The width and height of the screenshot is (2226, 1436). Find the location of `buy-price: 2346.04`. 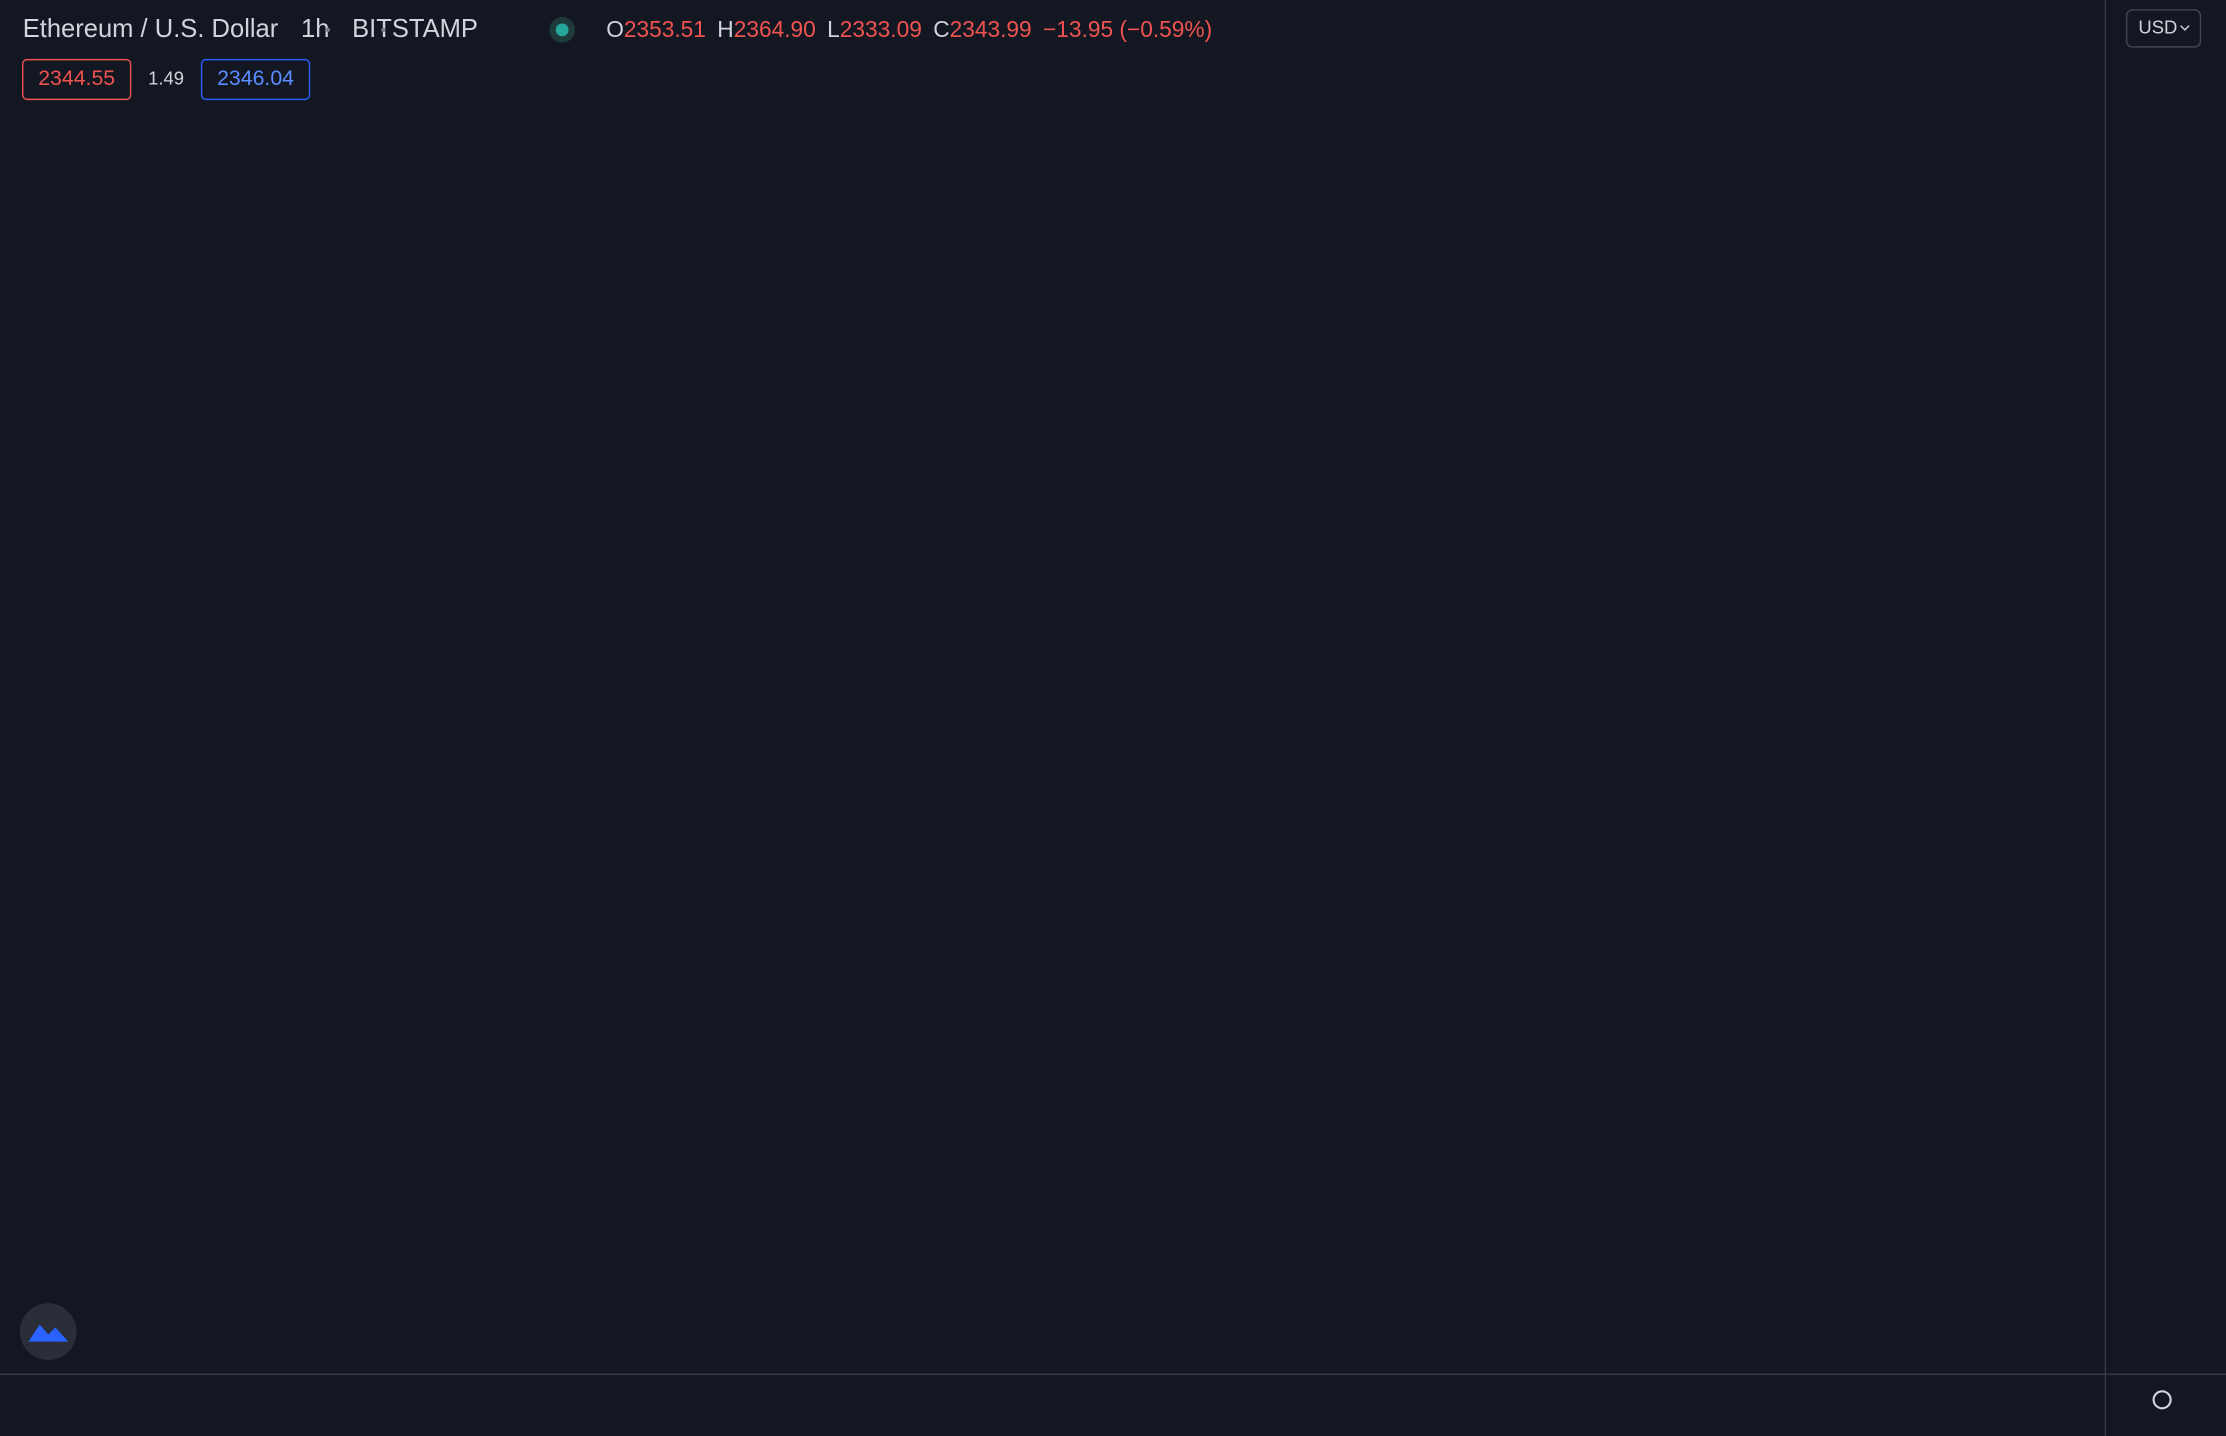

buy-price: 2346.04 is located at coordinates (255, 78).